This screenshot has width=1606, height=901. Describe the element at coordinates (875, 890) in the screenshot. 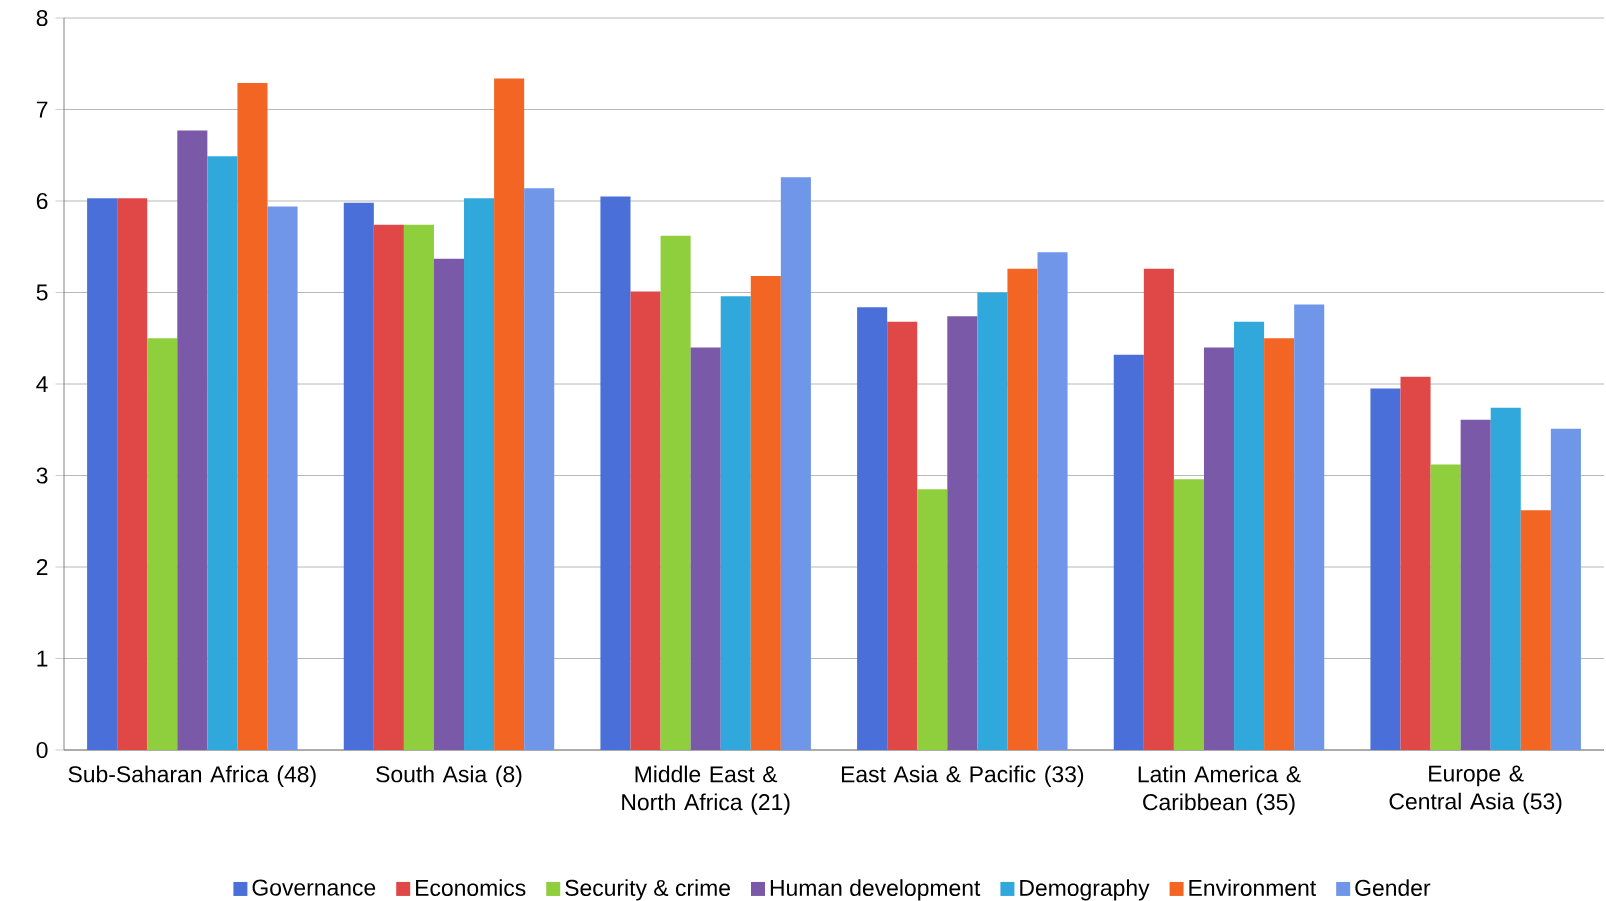

I see `legend-label: Human development` at that location.